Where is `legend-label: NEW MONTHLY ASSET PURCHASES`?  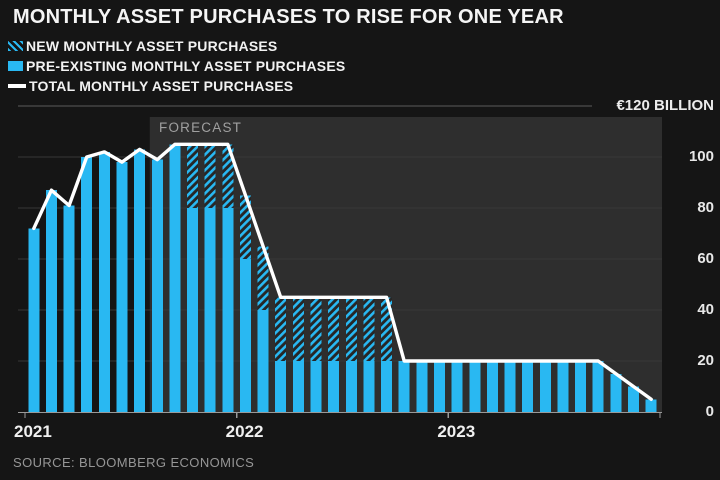
legend-label: NEW MONTHLY ASSET PURCHASES is located at coordinates (152, 46).